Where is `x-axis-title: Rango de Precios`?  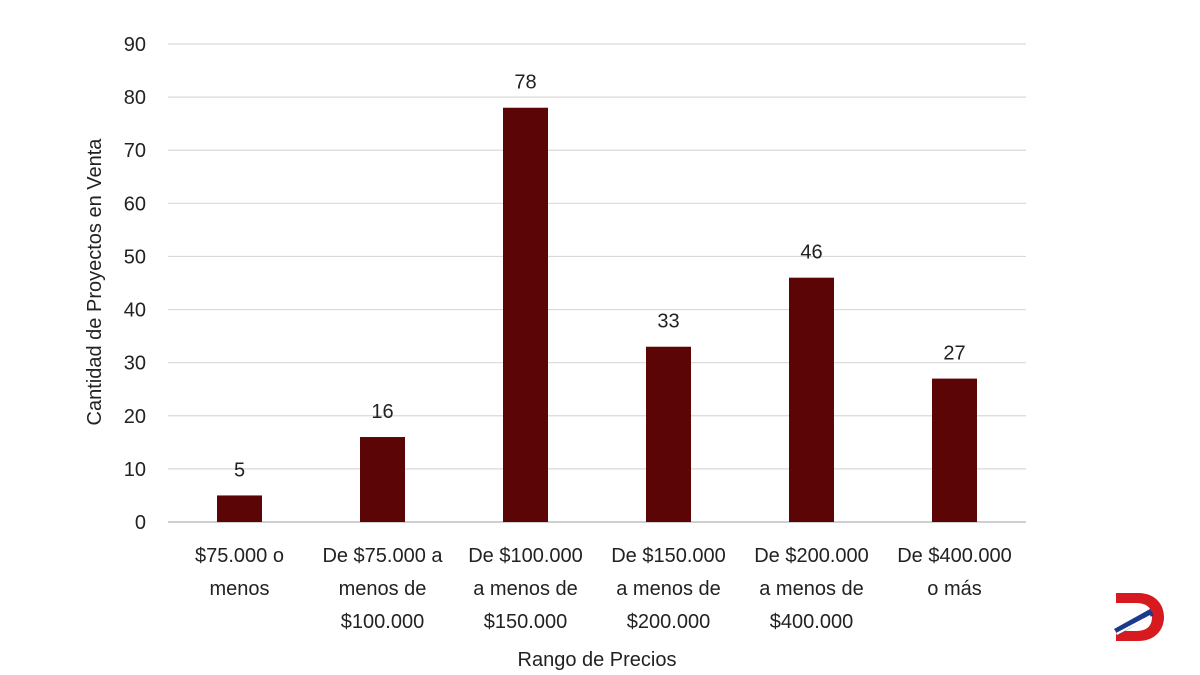 x-axis-title: Rango de Precios is located at coordinates (597, 660).